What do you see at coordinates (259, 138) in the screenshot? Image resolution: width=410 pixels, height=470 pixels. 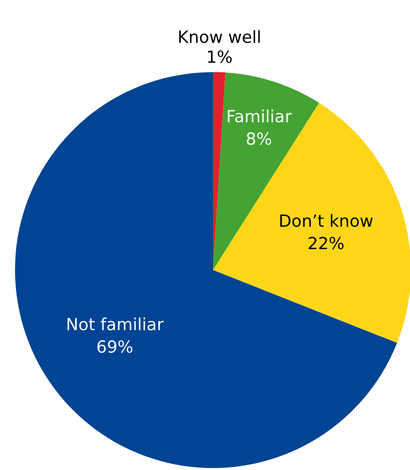 I see `data-label: 8%` at bounding box center [259, 138].